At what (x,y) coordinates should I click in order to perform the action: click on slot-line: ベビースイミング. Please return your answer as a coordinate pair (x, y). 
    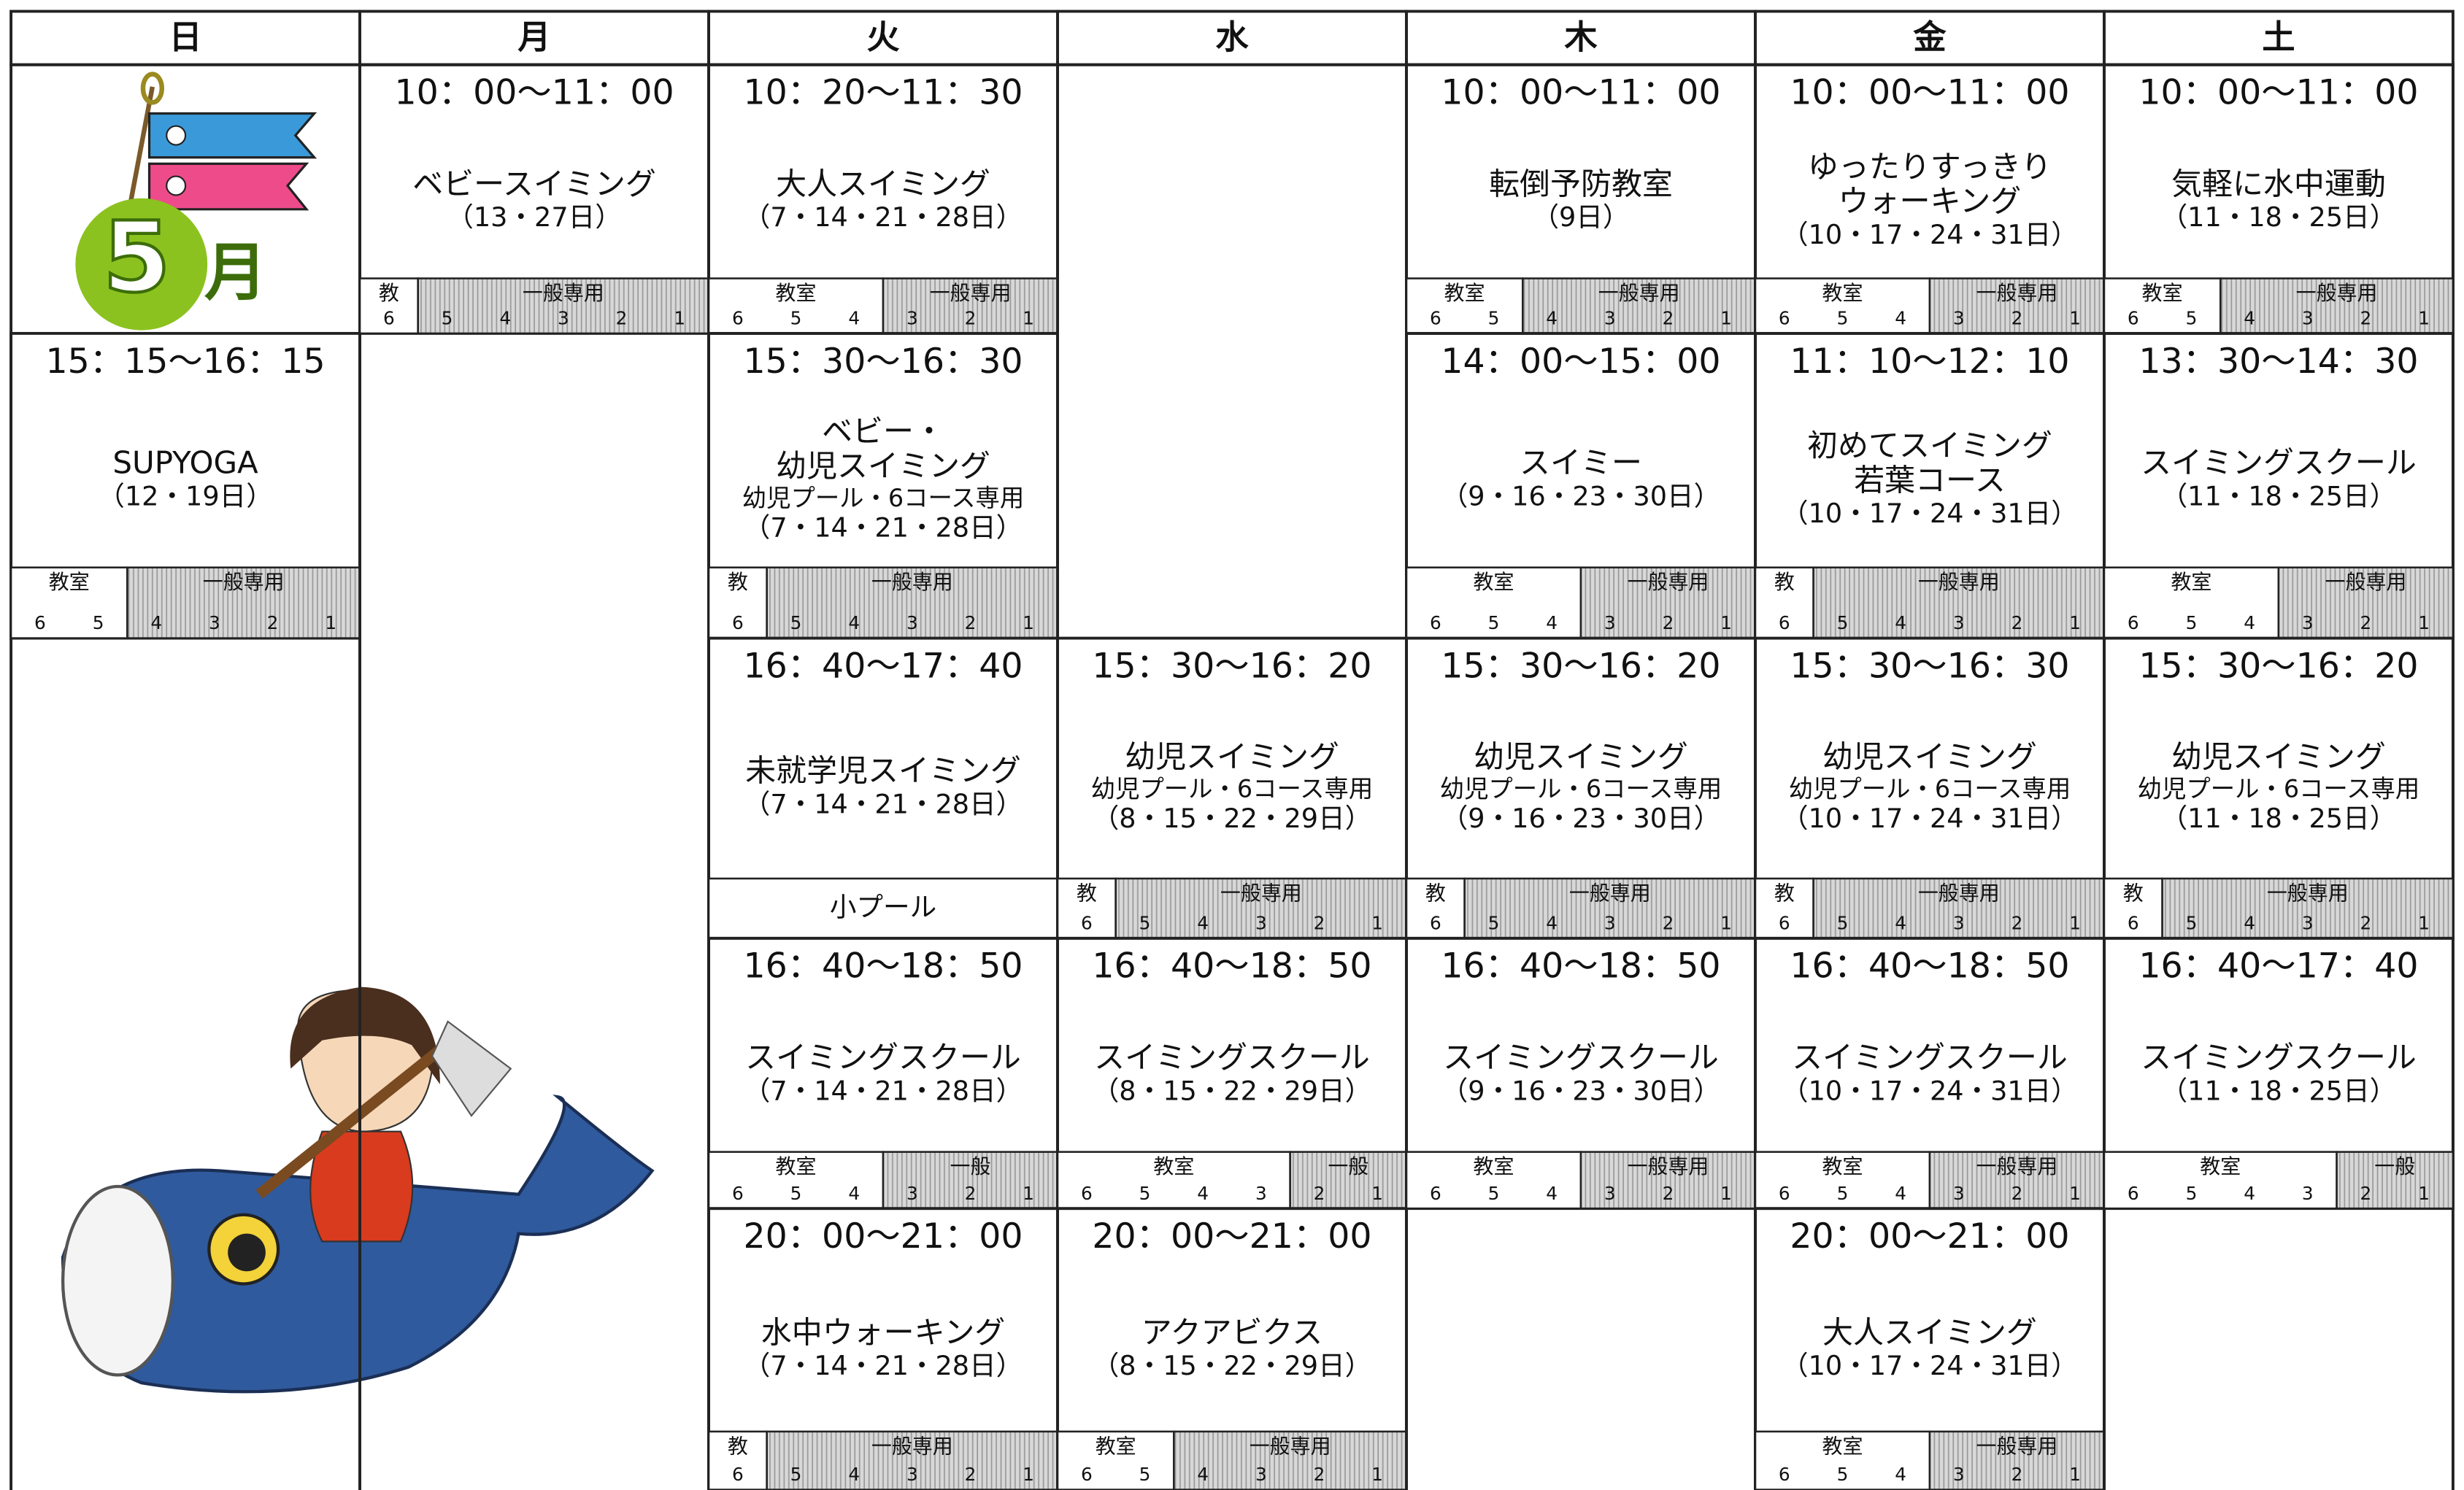
    Looking at the image, I should click on (534, 184).